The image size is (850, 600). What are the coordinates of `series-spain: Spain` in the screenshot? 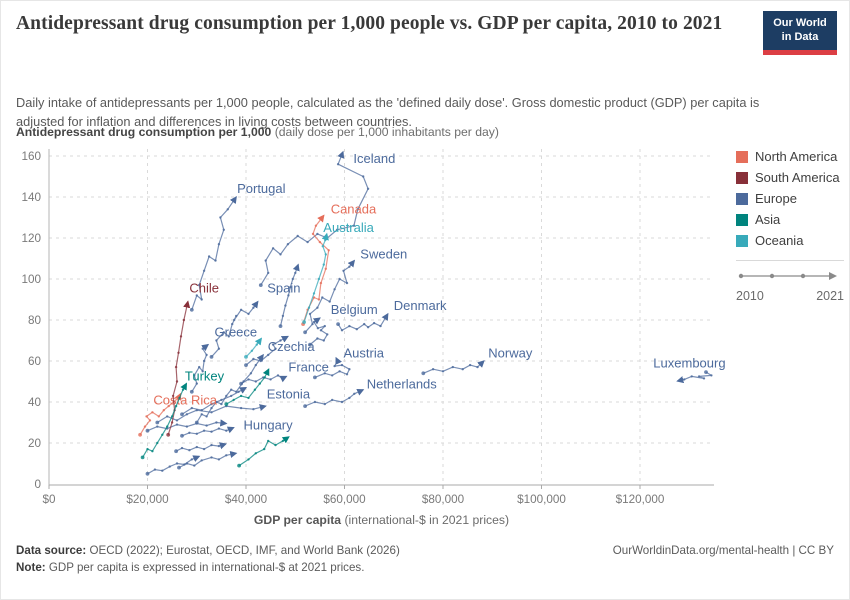 It's located at (255, 319).